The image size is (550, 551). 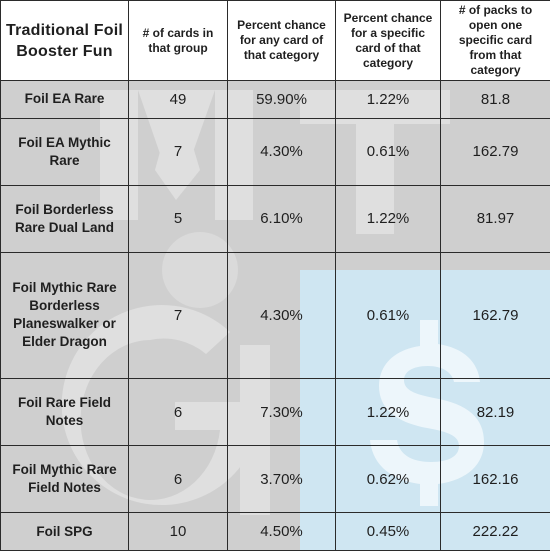 What do you see at coordinates (178, 99) in the screenshot?
I see `row-card-count: 49` at bounding box center [178, 99].